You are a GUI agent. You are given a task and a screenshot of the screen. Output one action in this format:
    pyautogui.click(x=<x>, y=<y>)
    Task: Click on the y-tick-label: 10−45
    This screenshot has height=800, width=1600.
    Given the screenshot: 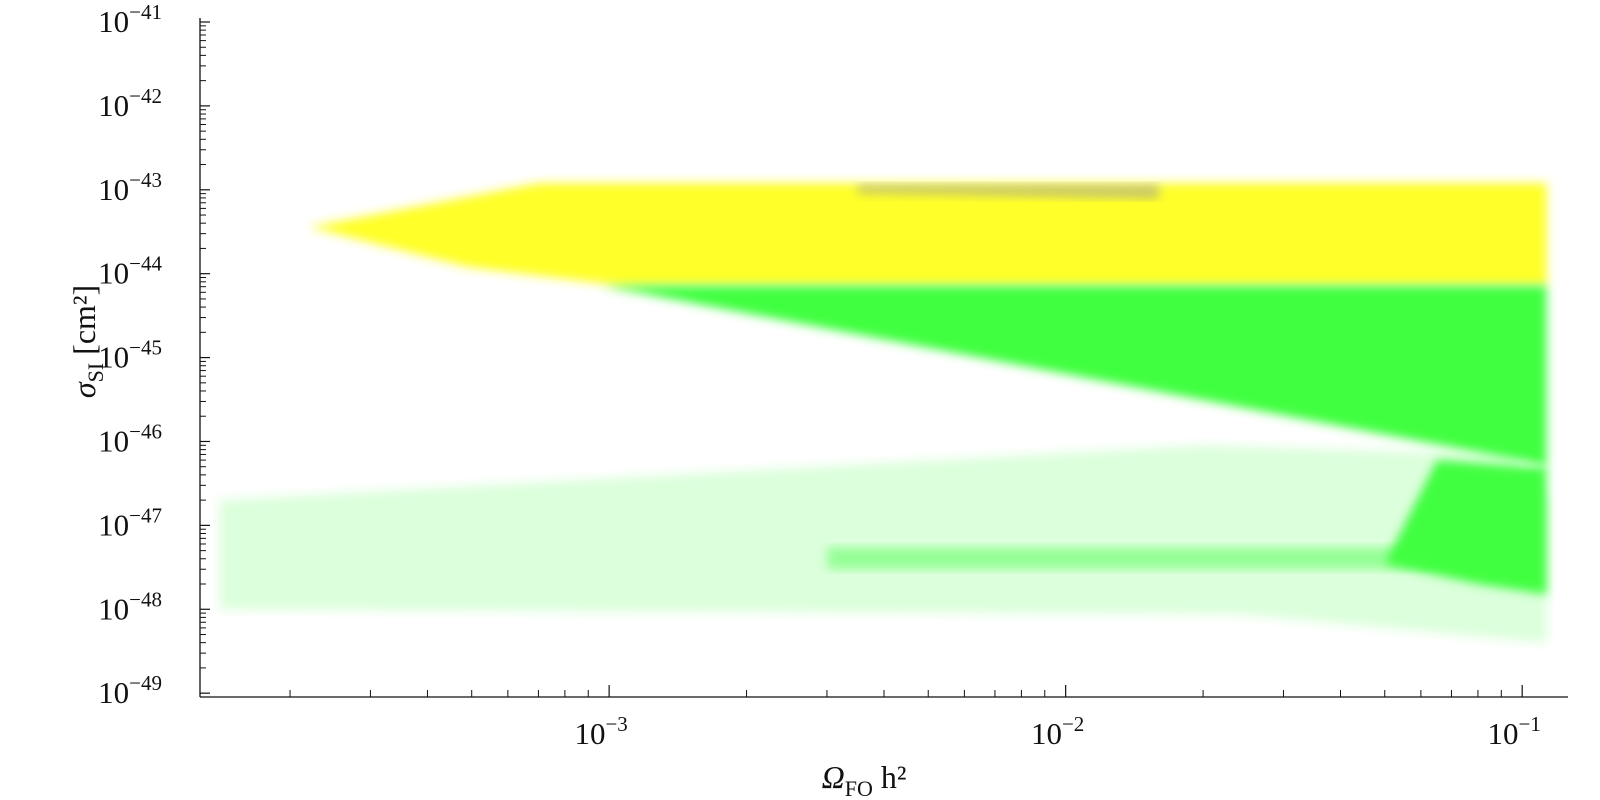 What is the action you would take?
    pyautogui.click(x=130, y=355)
    